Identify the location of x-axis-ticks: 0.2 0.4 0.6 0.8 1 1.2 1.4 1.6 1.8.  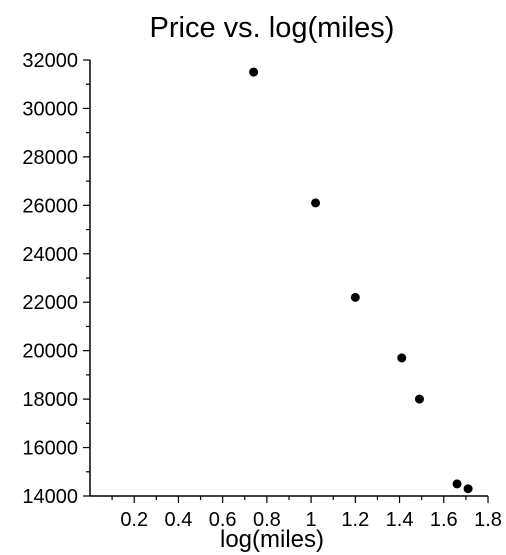
(306, 513).